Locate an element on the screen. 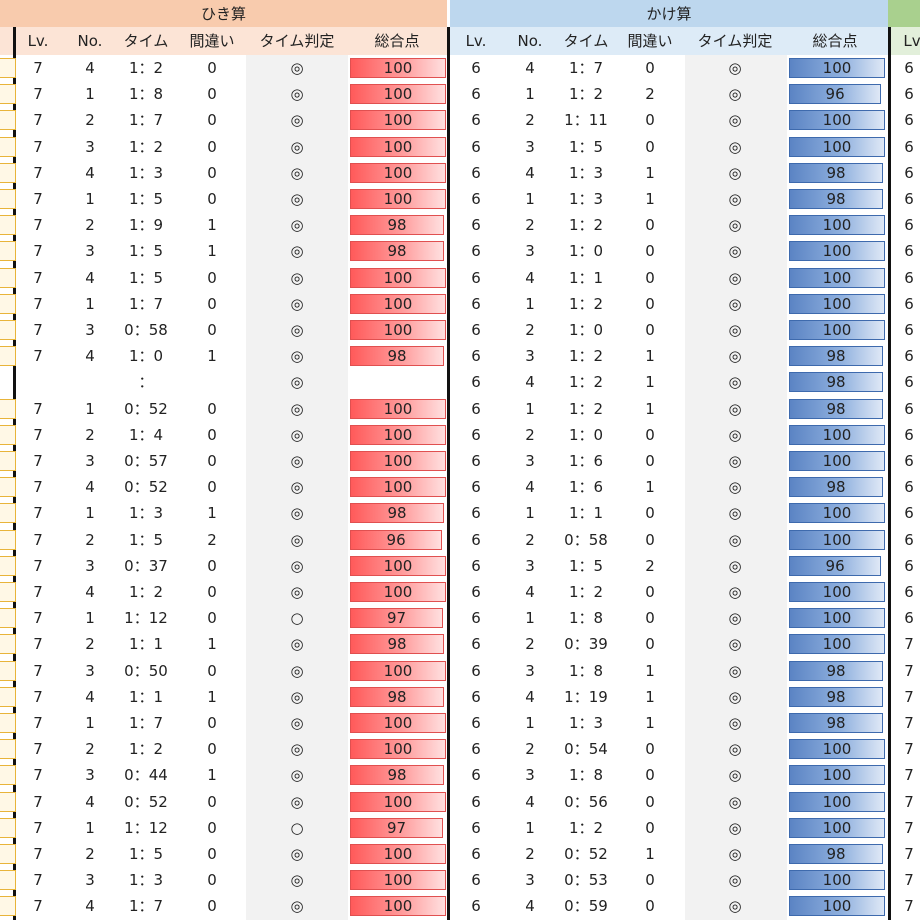 The width and height of the screenshot is (920, 920). sub-cell-time: 1：5 is located at coordinates (146, 277).